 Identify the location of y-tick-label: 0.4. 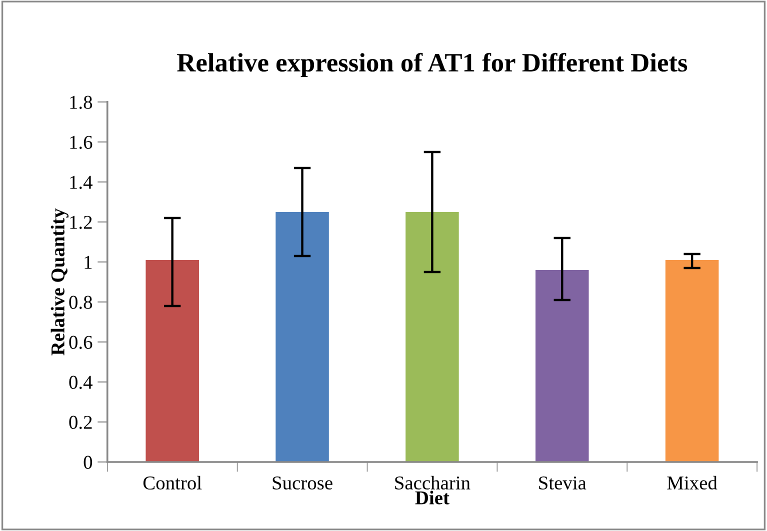
(80, 382).